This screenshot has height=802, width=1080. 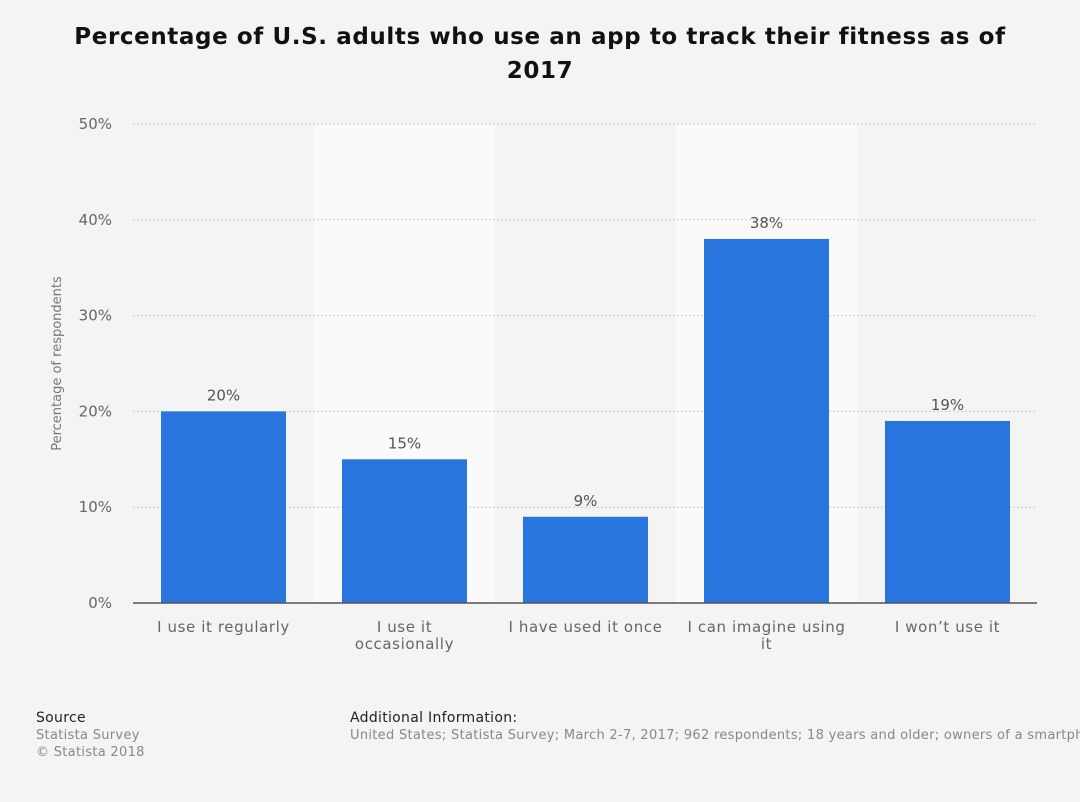 I want to click on y-tick-label: 50%, so click(x=95, y=124).